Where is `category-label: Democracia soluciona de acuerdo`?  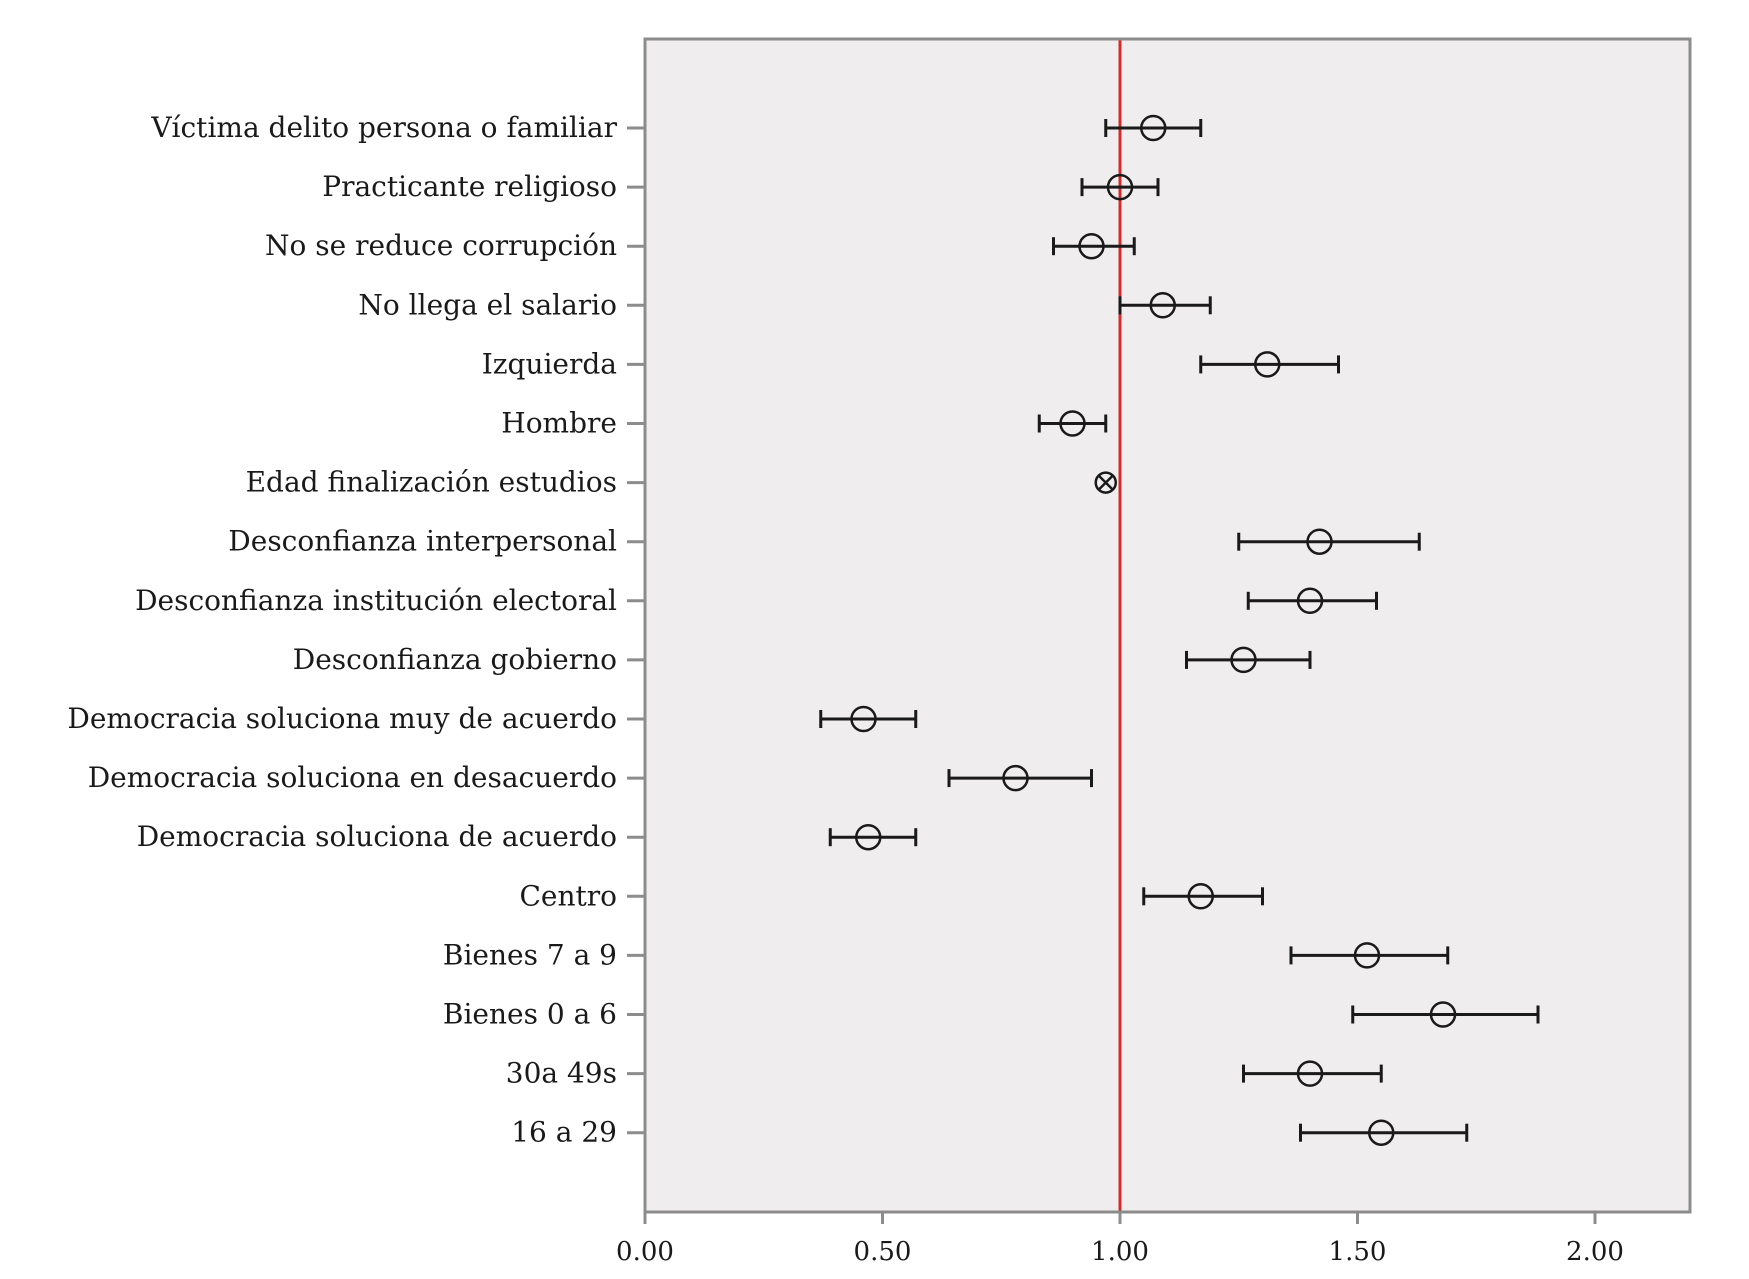
category-label: Democracia soluciona de acuerdo is located at coordinates (377, 836).